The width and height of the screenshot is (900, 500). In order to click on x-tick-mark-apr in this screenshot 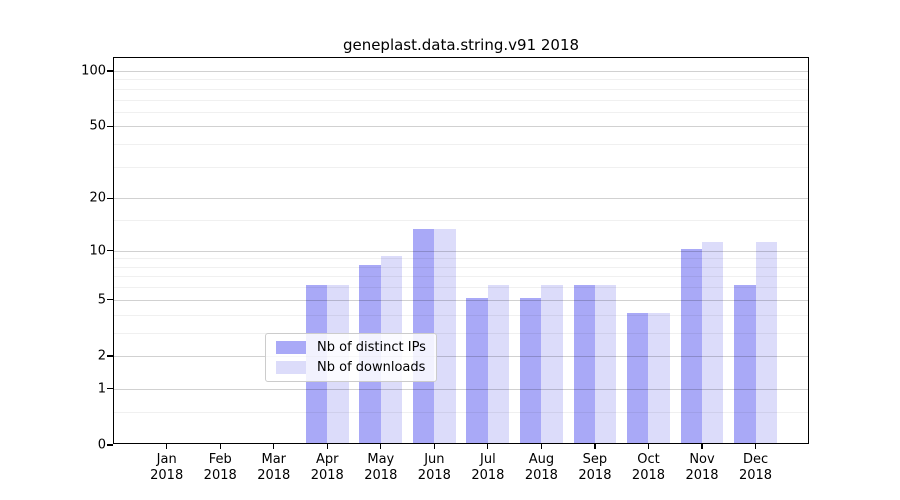, I will do `click(327, 446)`.